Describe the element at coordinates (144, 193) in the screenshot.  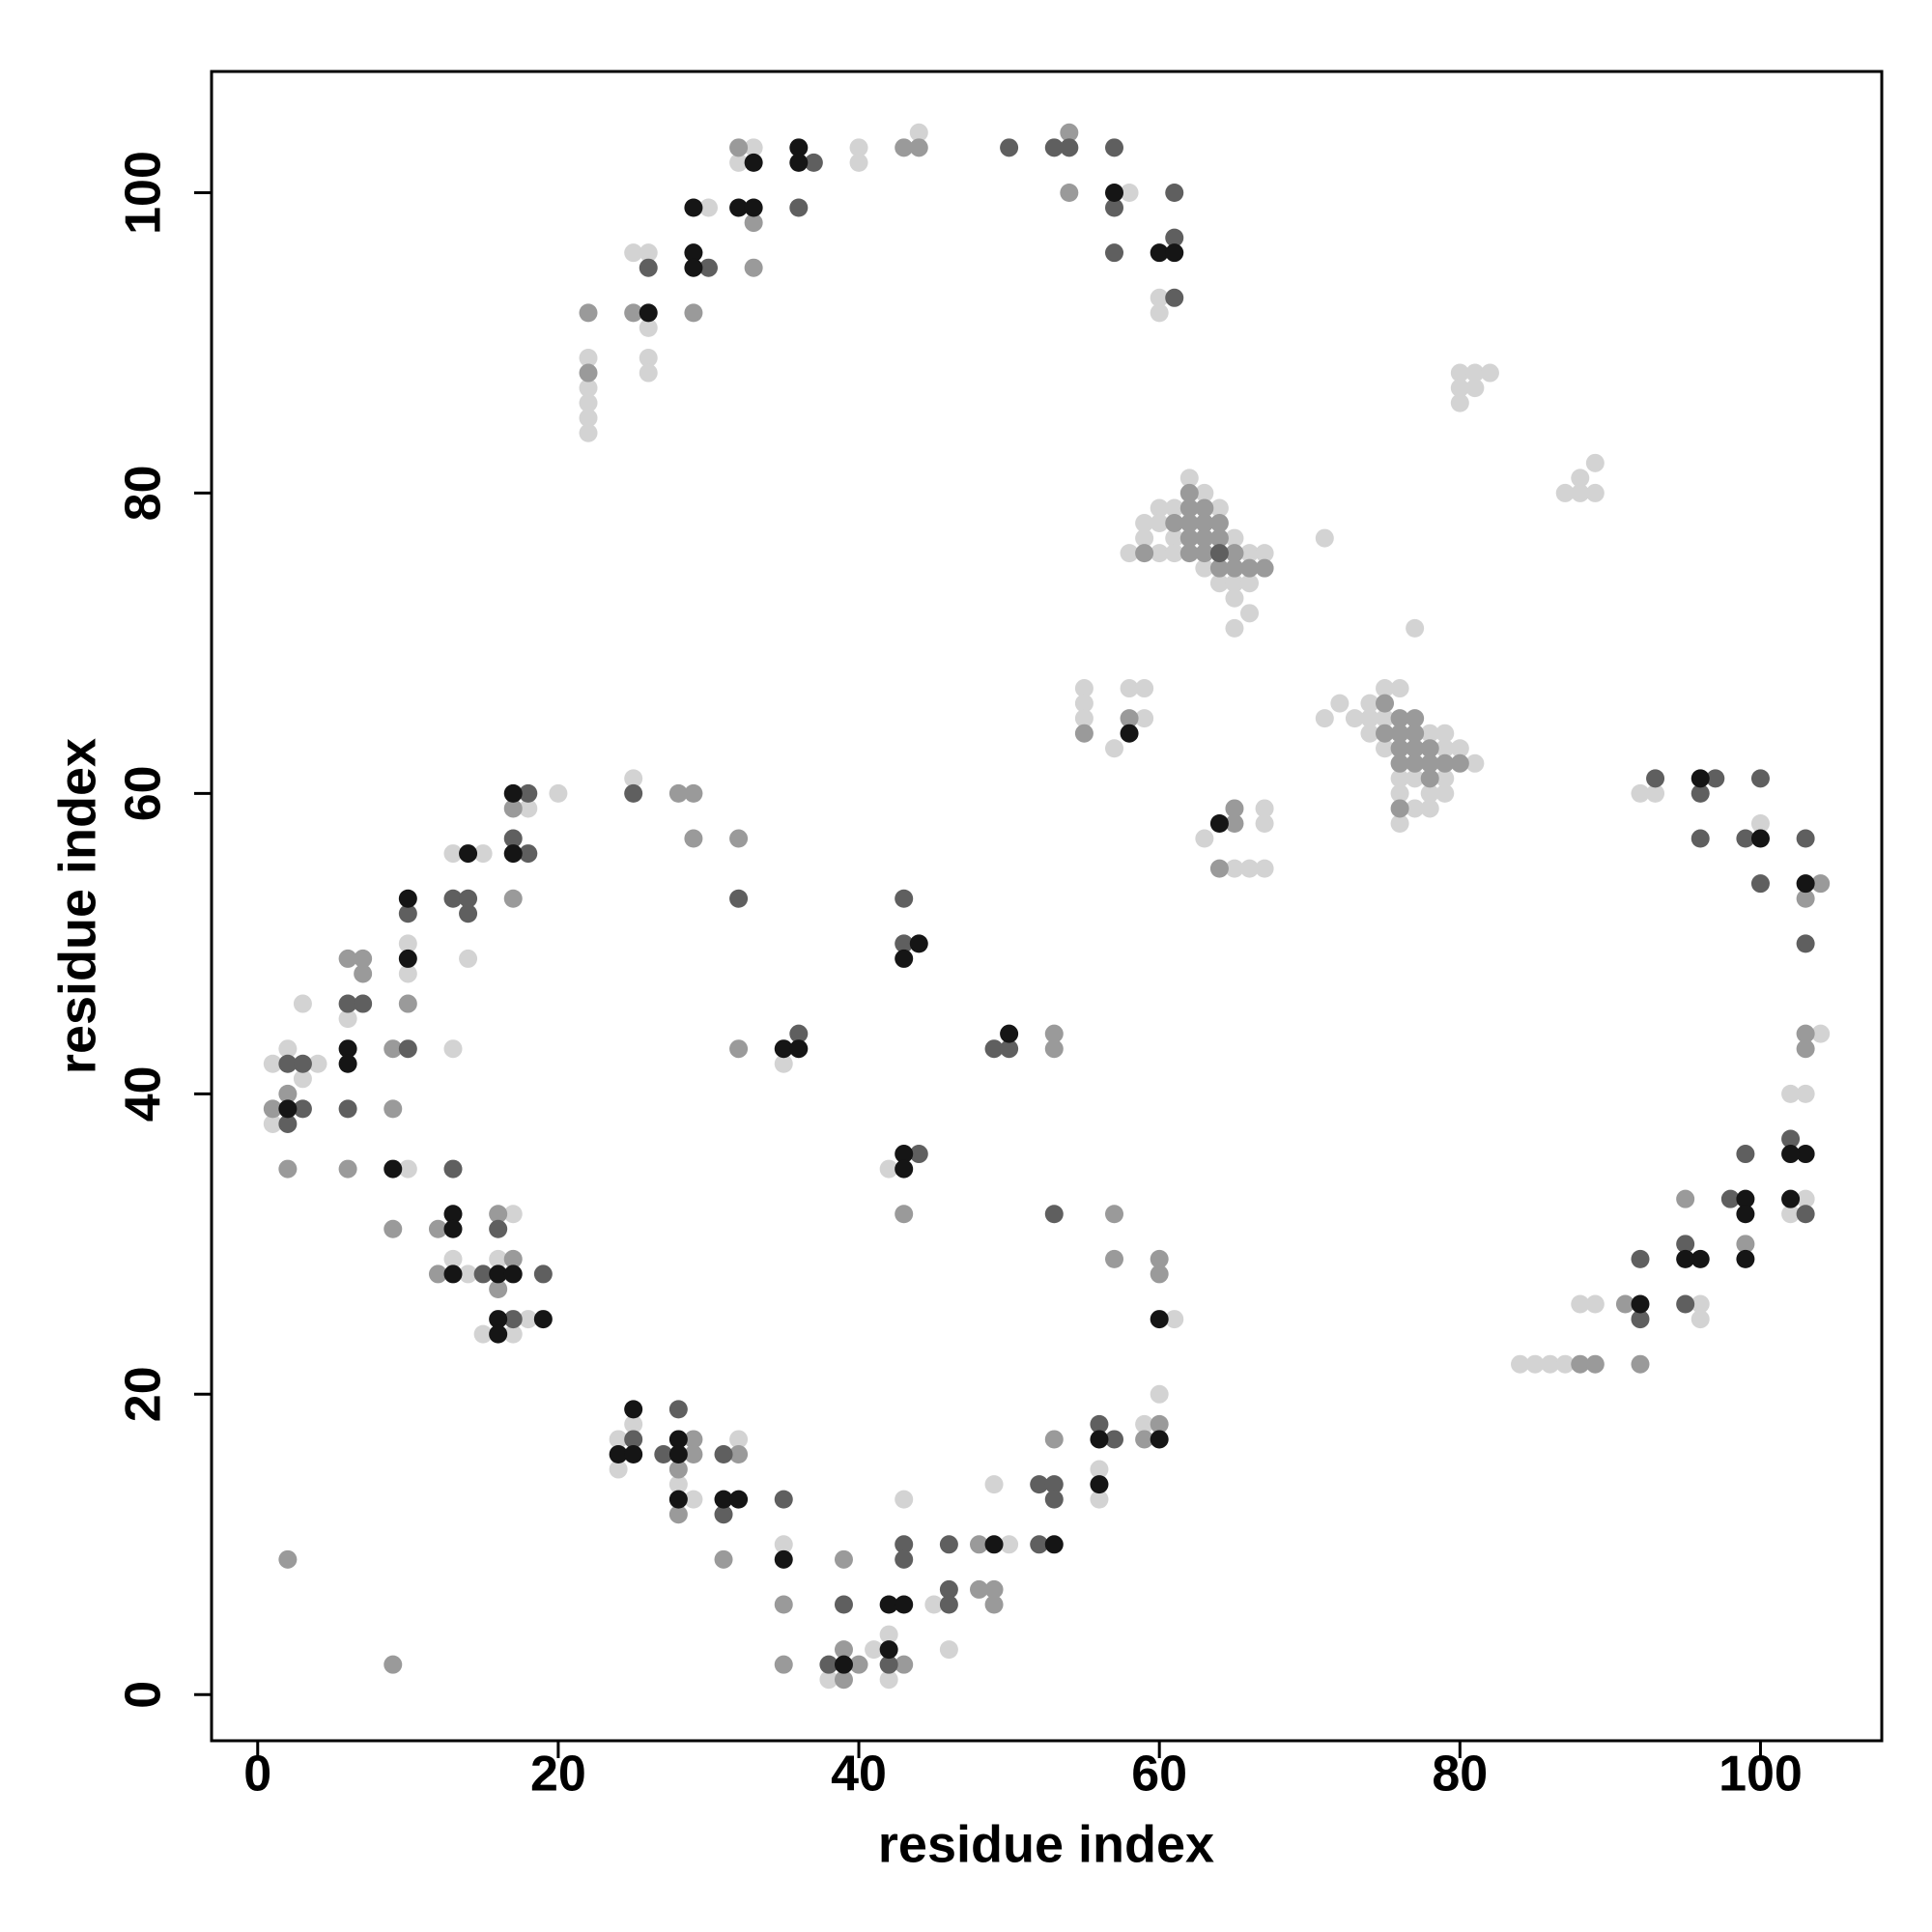
I see `y-tick-label: 100` at that location.